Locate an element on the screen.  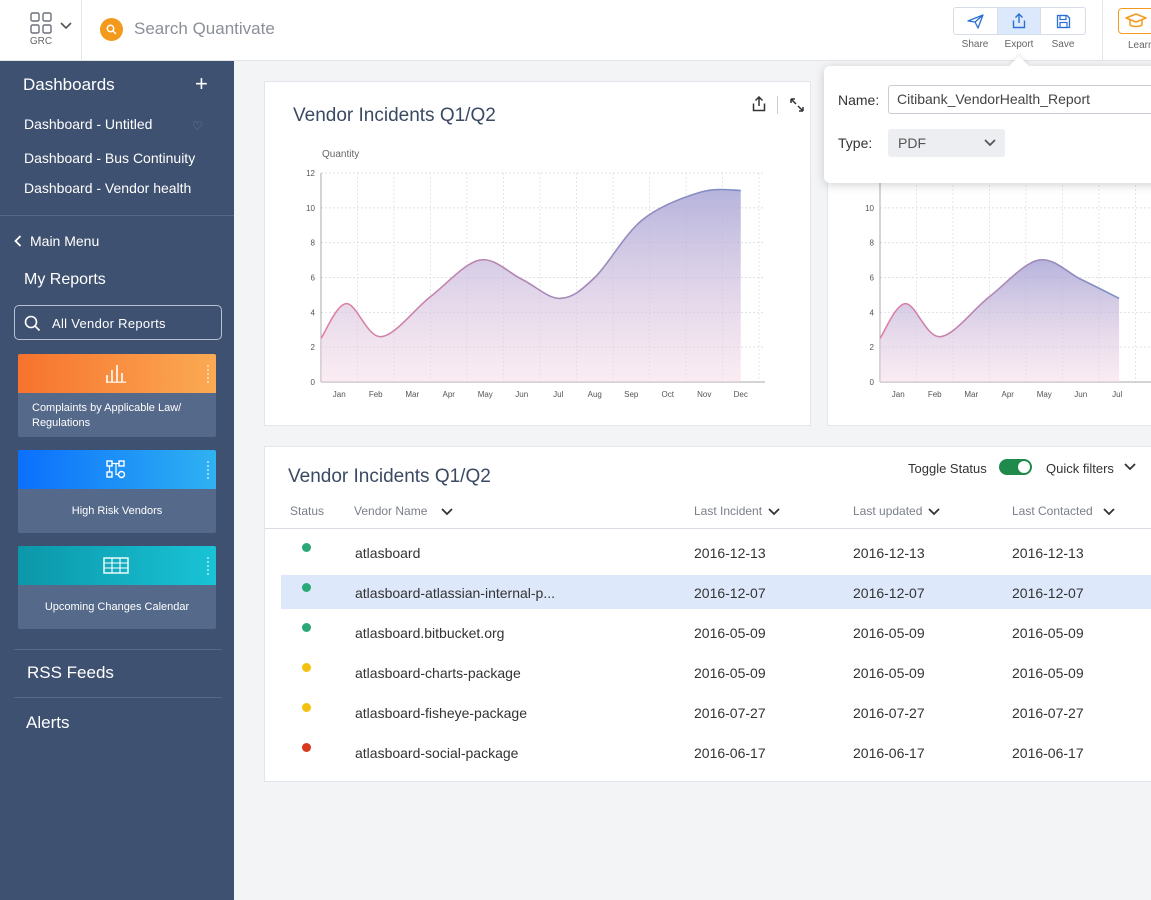
column-header-status: Status is located at coordinates (307, 511).